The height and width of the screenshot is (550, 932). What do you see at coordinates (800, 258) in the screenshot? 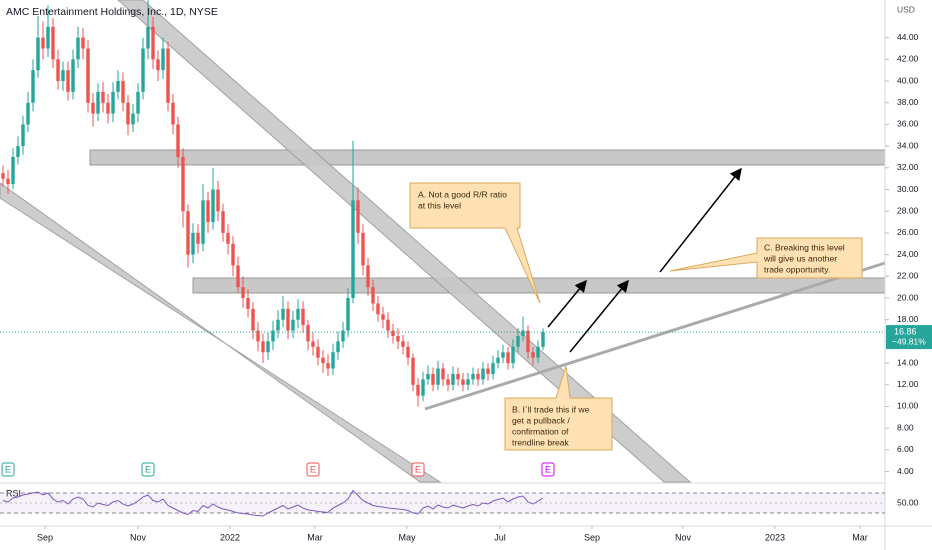
I see `note-line: will give us another` at bounding box center [800, 258].